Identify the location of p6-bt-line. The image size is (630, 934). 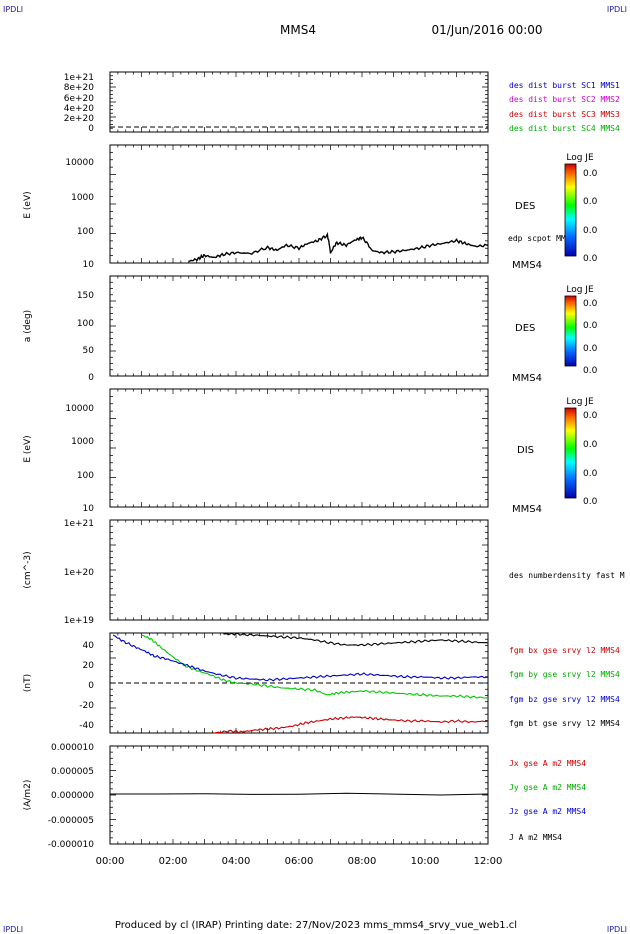
(356, 639).